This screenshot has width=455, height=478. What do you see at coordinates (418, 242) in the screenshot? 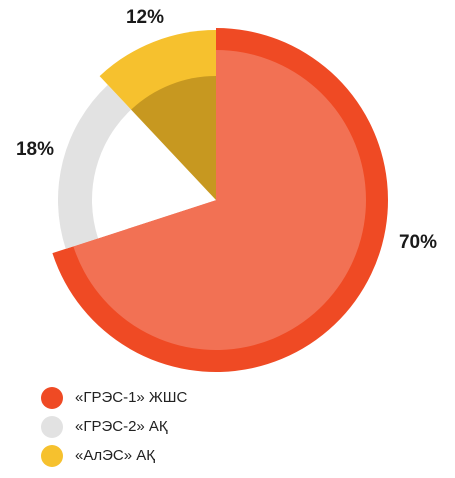
I see `value-label: 70%` at bounding box center [418, 242].